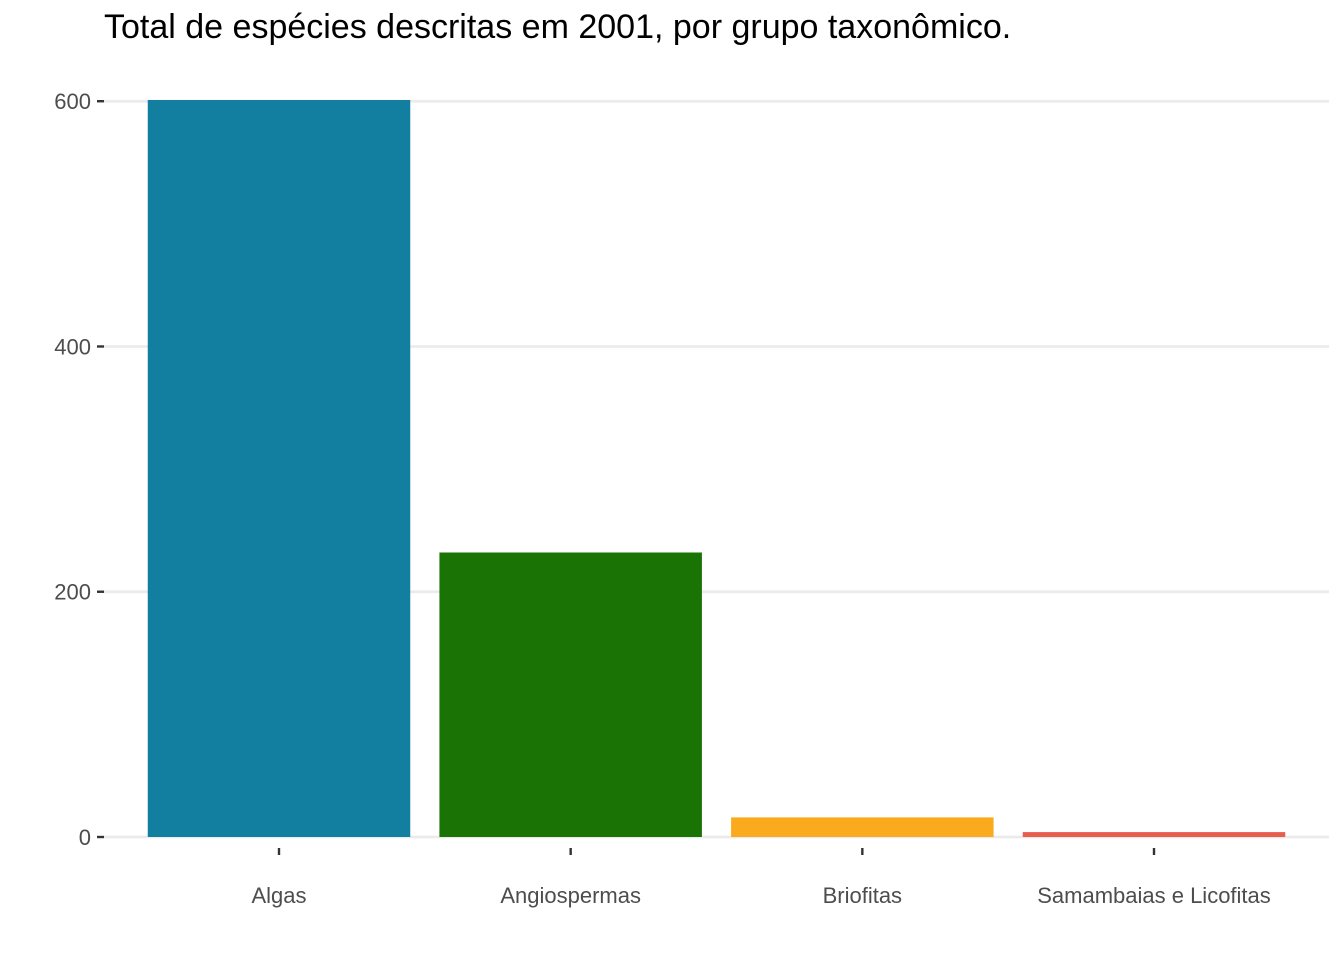  Describe the element at coordinates (79, 469) in the screenshot. I see `y-axis: 0 200 400 600` at that location.